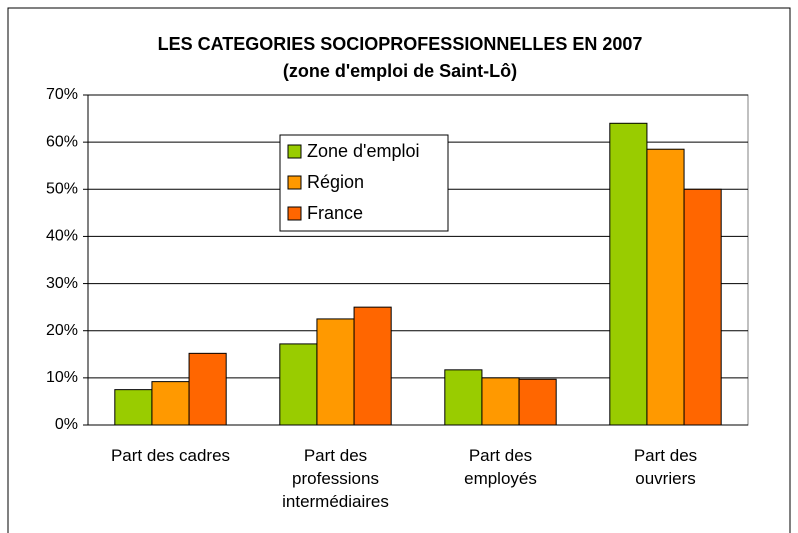 The image size is (798, 533). Describe the element at coordinates (62, 377) in the screenshot. I see `y-tick-label: 10%` at that location.